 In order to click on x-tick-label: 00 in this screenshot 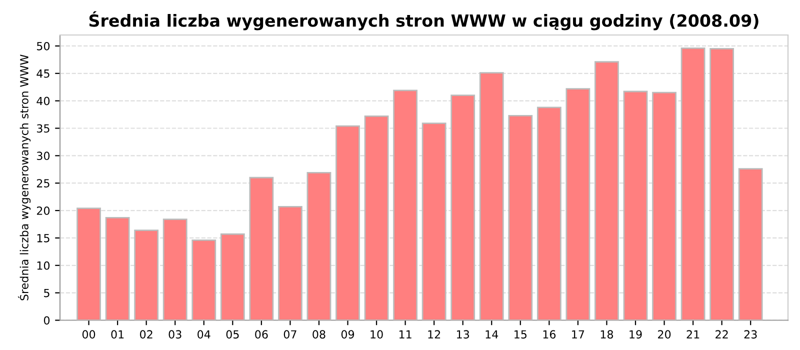, I will do `click(89, 334)`.